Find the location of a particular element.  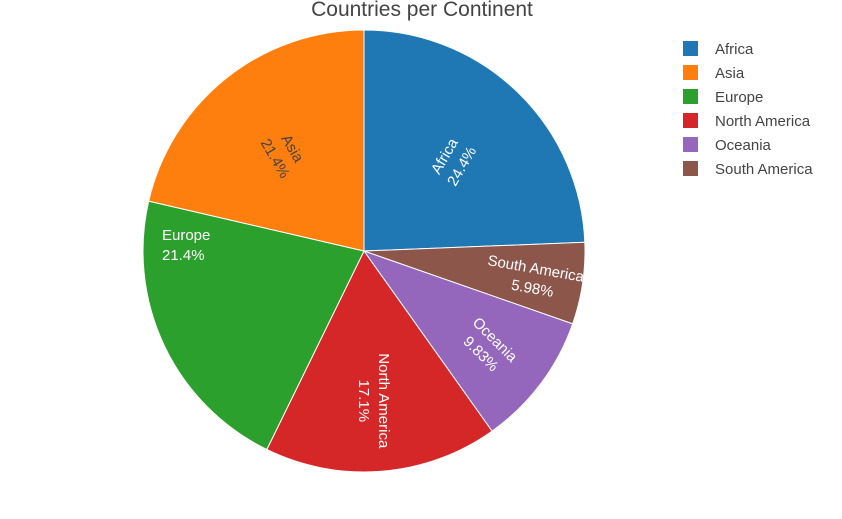

legend-item-asia: Asia is located at coordinates (714, 73).